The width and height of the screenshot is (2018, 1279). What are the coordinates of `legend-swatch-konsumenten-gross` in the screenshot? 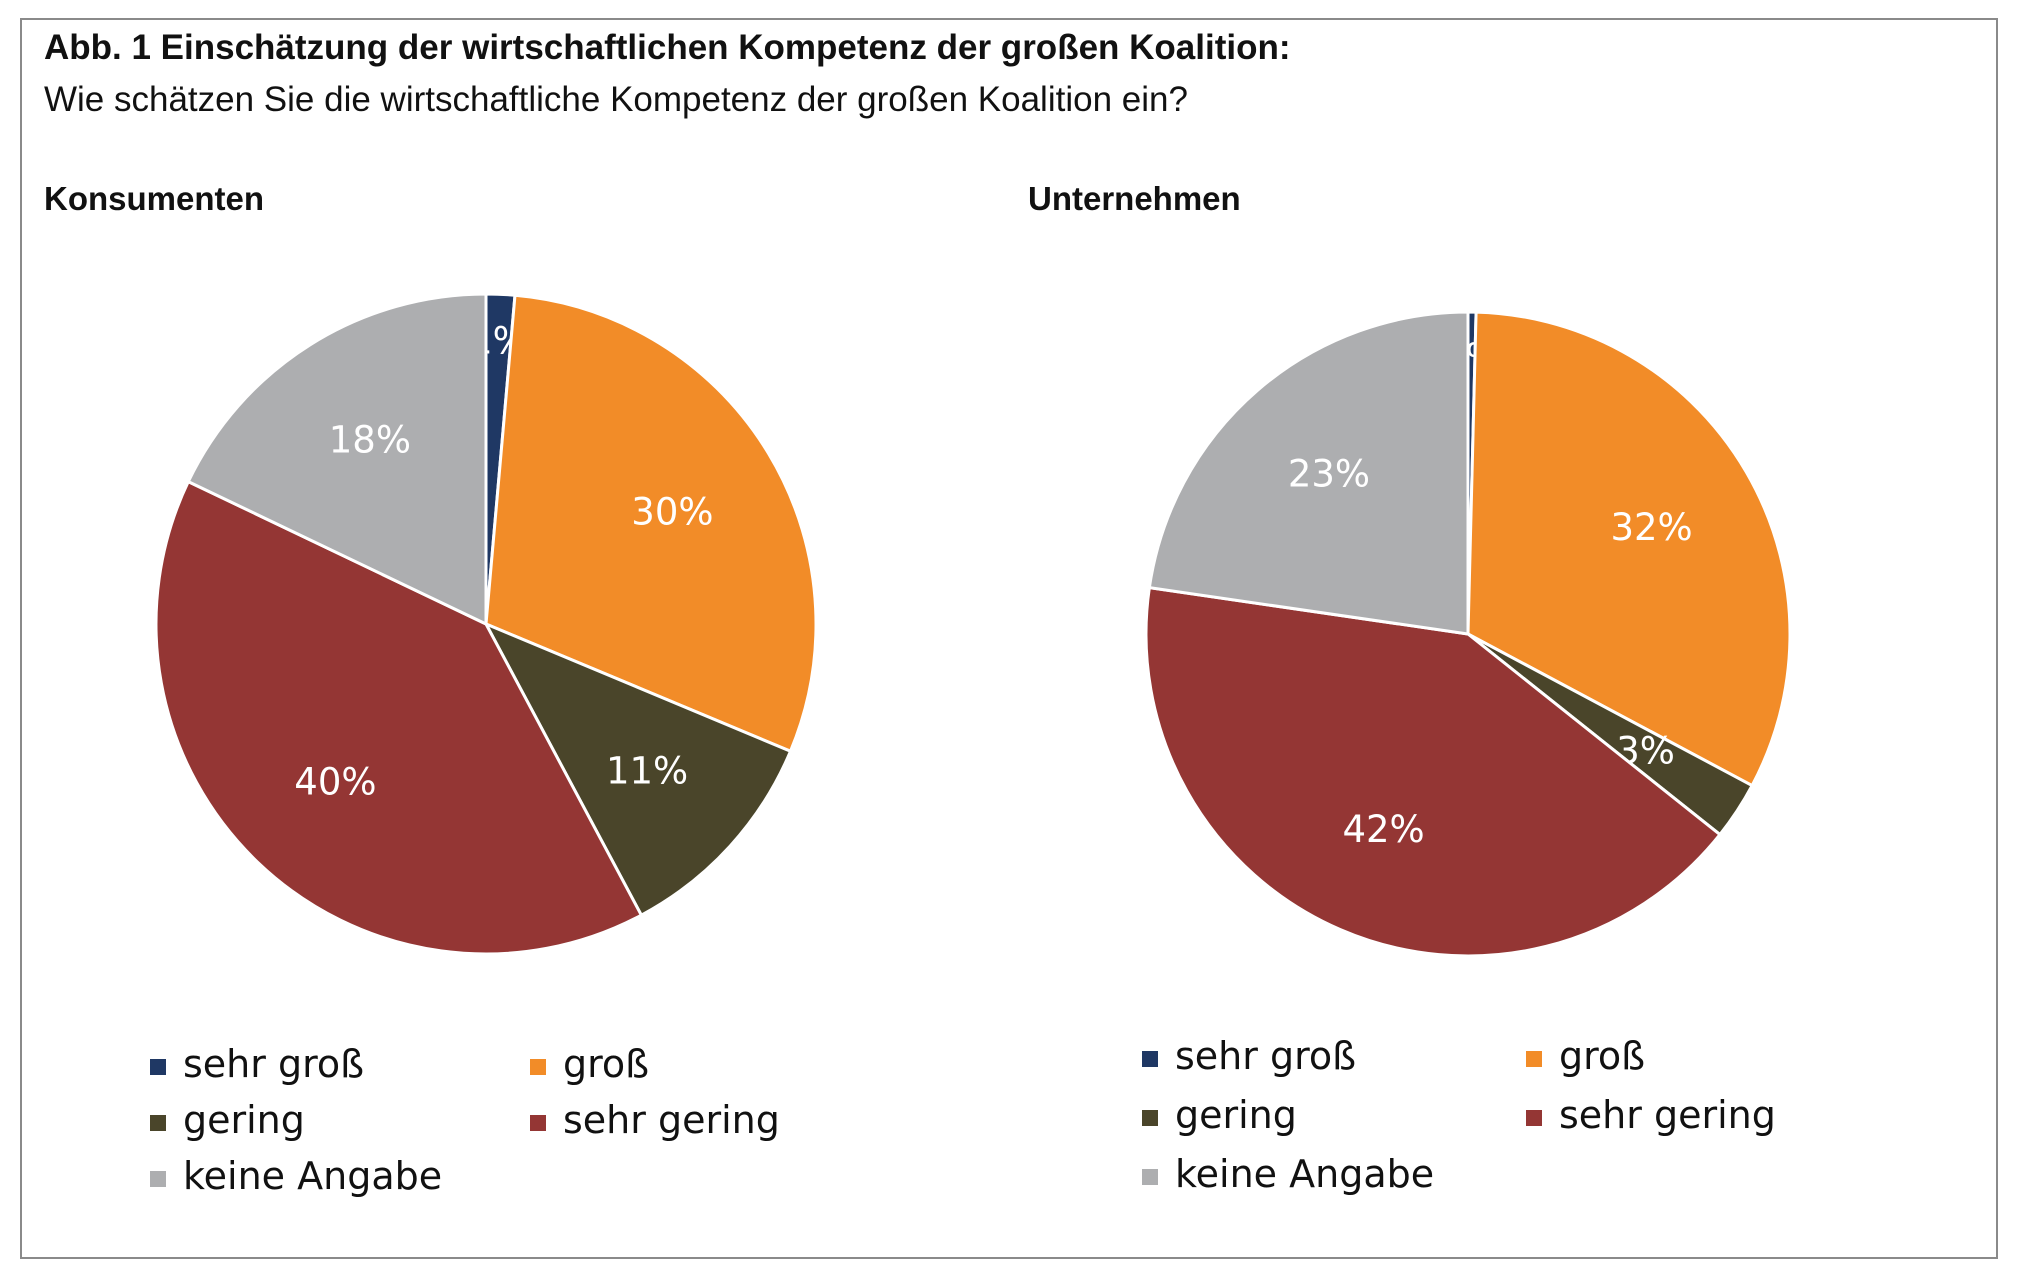 It's located at (538, 1067).